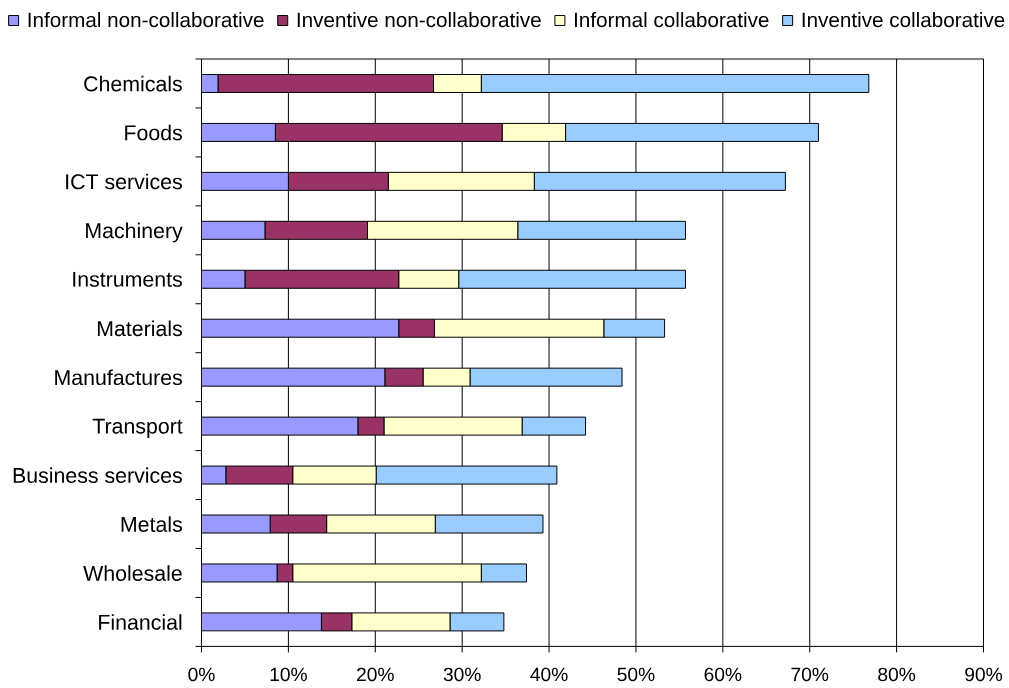  Describe the element at coordinates (201, 674) in the screenshot. I see `x-tick-label: 0%` at that location.